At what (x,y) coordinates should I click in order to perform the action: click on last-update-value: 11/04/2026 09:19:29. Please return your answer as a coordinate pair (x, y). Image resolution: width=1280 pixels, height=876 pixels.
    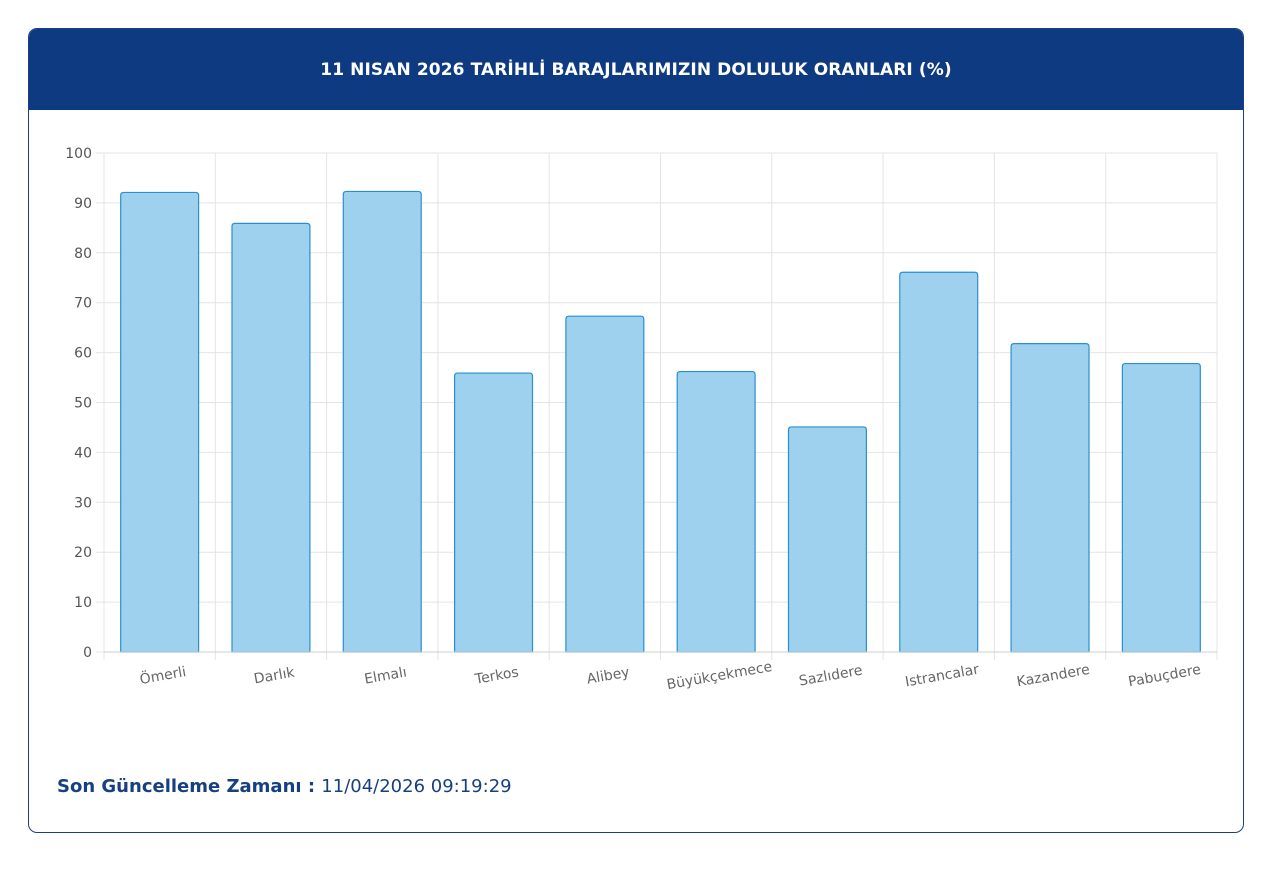
    Looking at the image, I should click on (416, 786).